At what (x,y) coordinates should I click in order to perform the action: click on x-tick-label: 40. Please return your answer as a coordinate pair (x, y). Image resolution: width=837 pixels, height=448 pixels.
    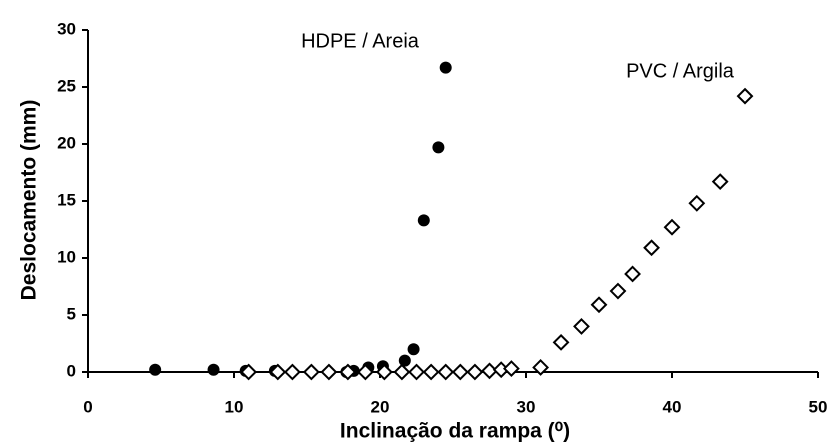
    Looking at the image, I should click on (672, 406).